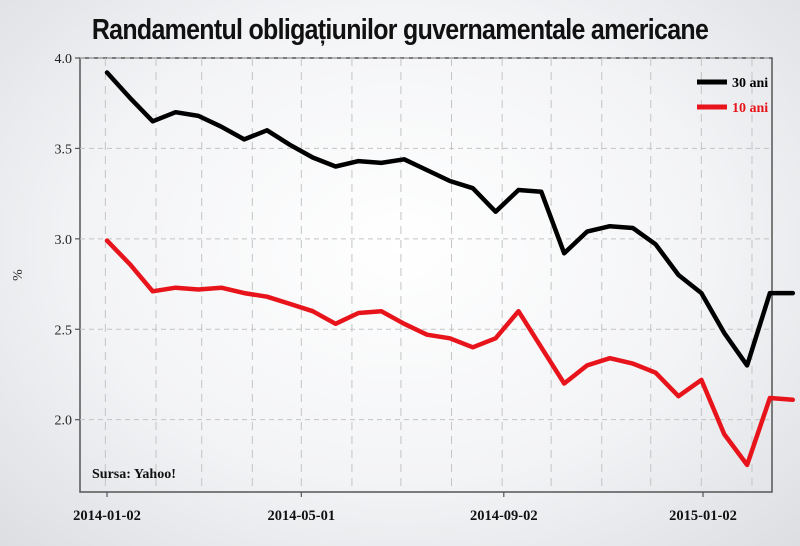  Describe the element at coordinates (107, 516) in the screenshot. I see `x-tick-label: 2014-01-02` at that location.